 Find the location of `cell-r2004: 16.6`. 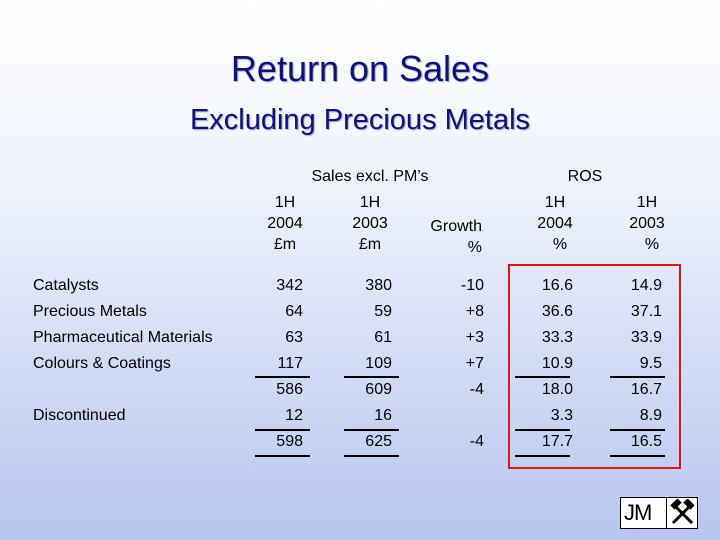

cell-r2004: 16.6 is located at coordinates (557, 285).